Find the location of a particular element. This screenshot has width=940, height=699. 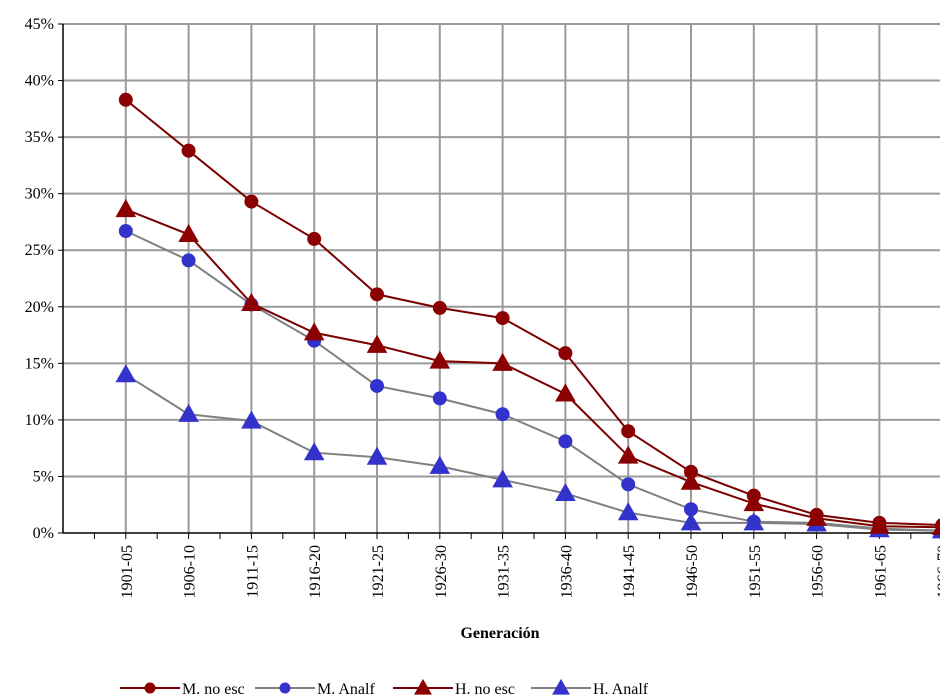

y-tick-label: 0% is located at coordinates (43, 533).